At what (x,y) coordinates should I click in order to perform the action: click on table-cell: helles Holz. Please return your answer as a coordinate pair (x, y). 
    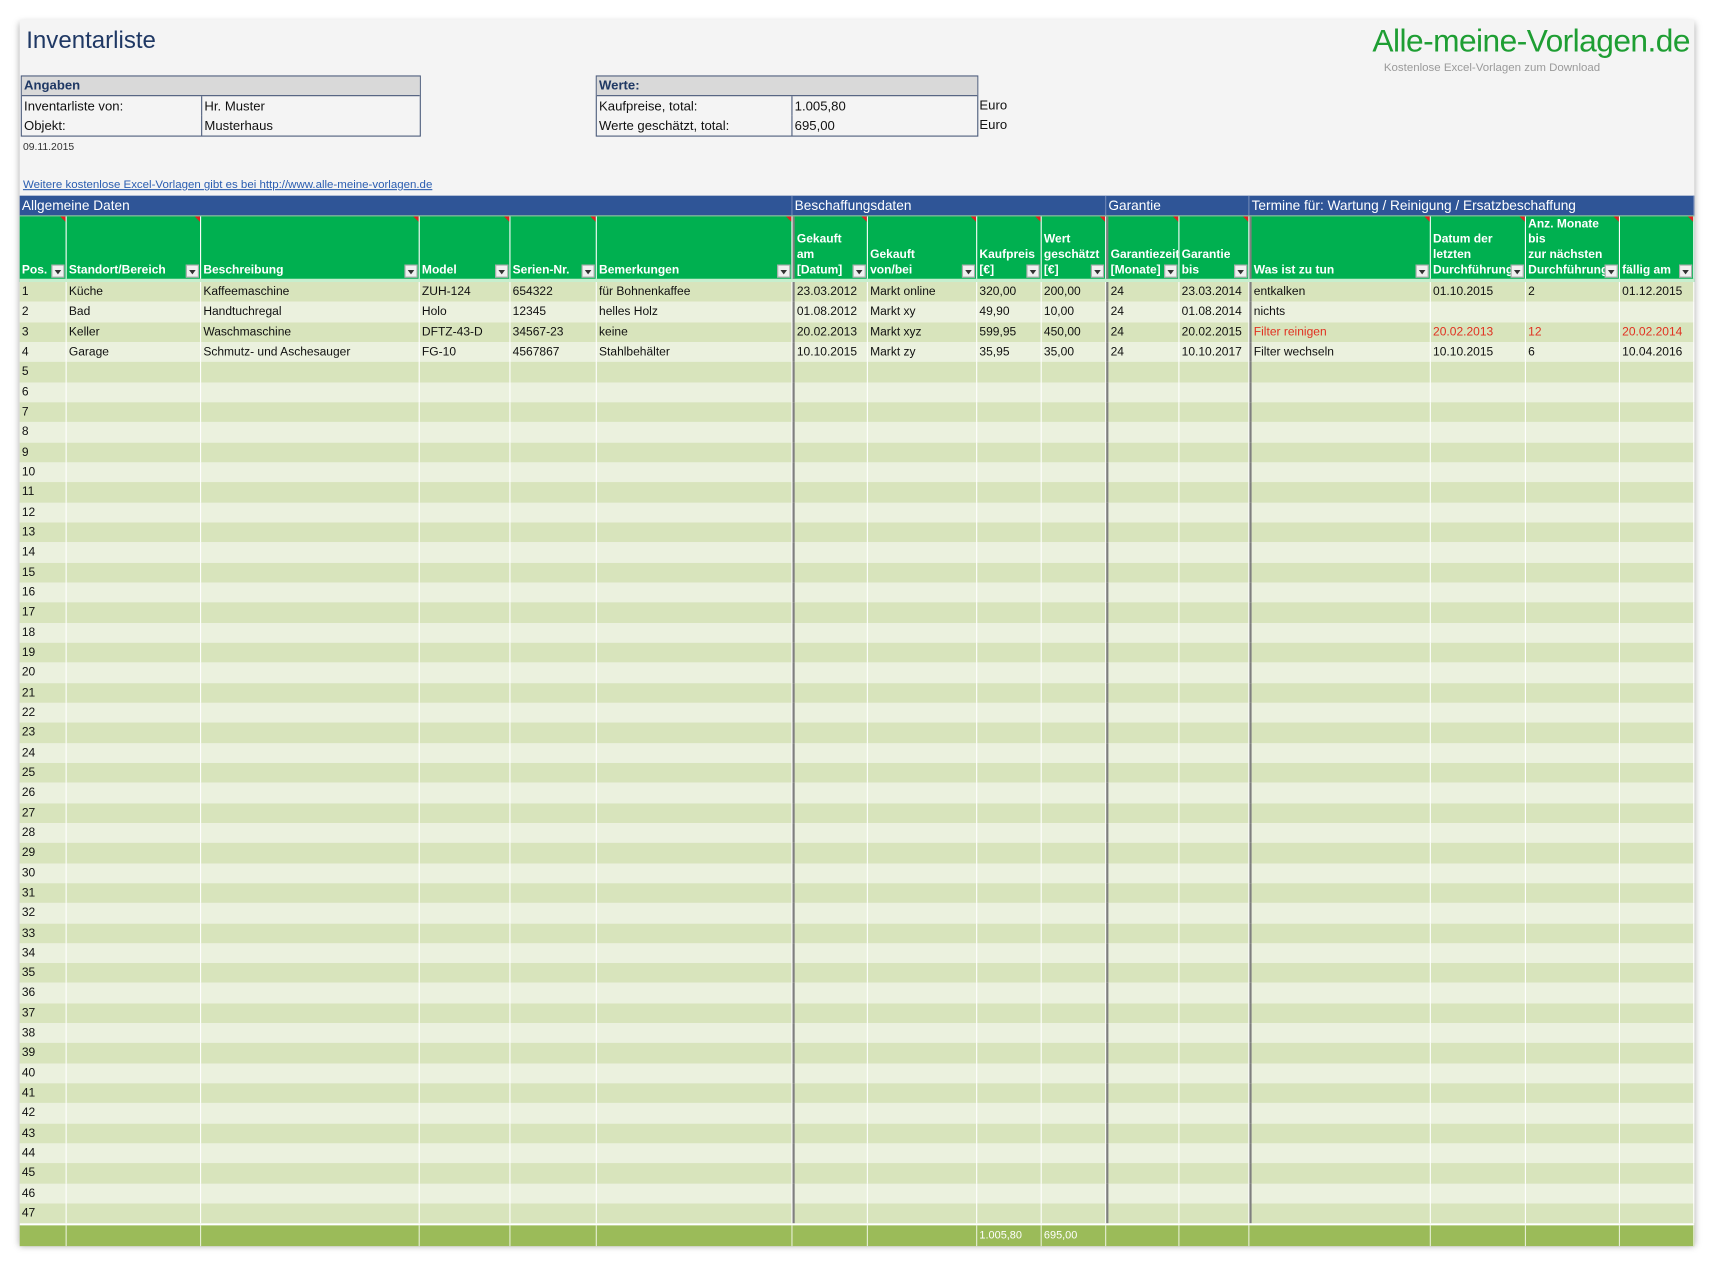
    Looking at the image, I should click on (695, 312).